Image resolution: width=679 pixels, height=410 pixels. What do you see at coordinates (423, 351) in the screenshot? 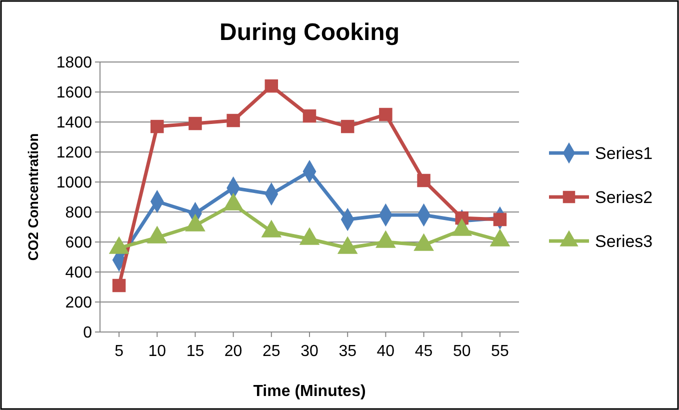
I see `x-tick-label: 45` at bounding box center [423, 351].